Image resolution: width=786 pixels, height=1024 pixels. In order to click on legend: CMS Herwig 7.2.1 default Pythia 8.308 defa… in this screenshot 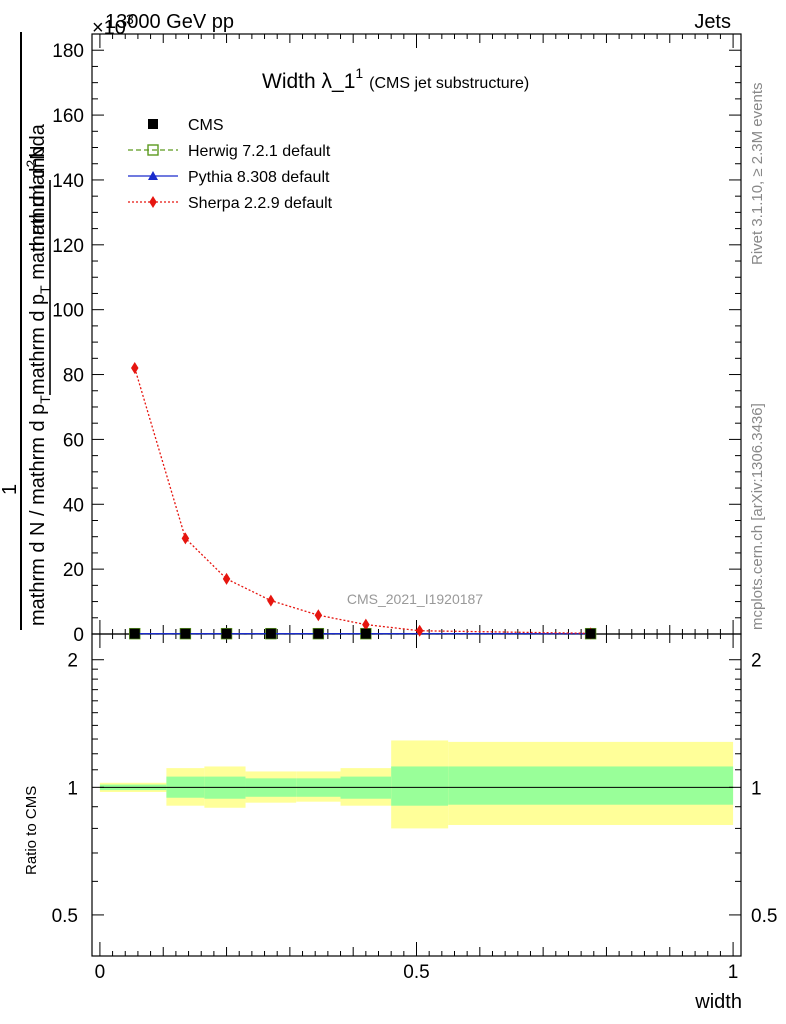, I will do `click(230, 164)`.